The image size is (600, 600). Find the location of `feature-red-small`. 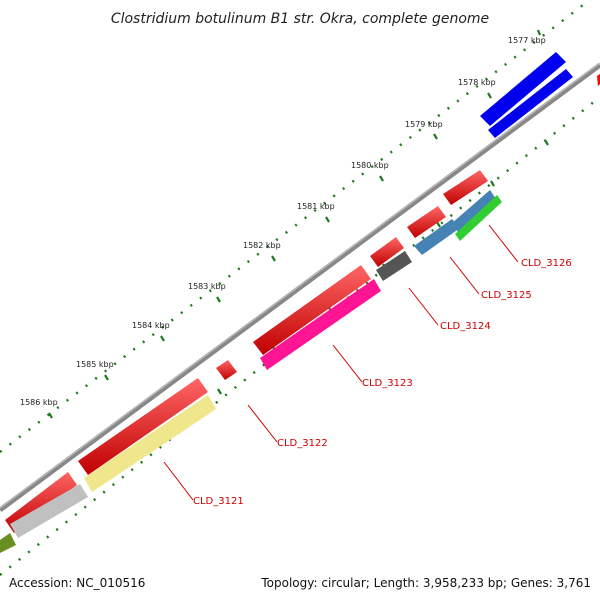

feature-red-small is located at coordinates (226, 370).